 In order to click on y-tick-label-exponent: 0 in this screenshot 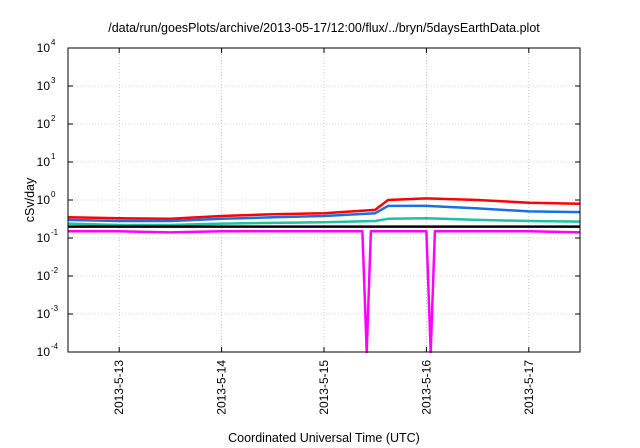, I will do `click(53, 194)`.